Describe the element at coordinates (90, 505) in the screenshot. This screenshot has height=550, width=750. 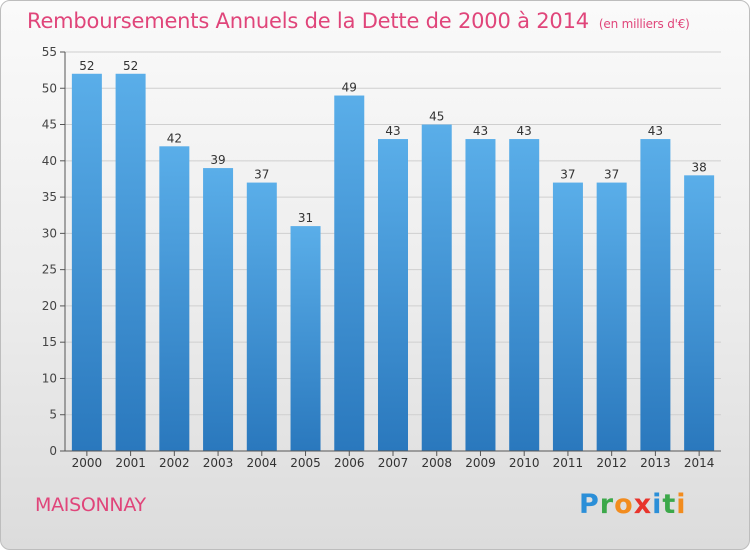
I see `city-name: MAISONNAY` at that location.